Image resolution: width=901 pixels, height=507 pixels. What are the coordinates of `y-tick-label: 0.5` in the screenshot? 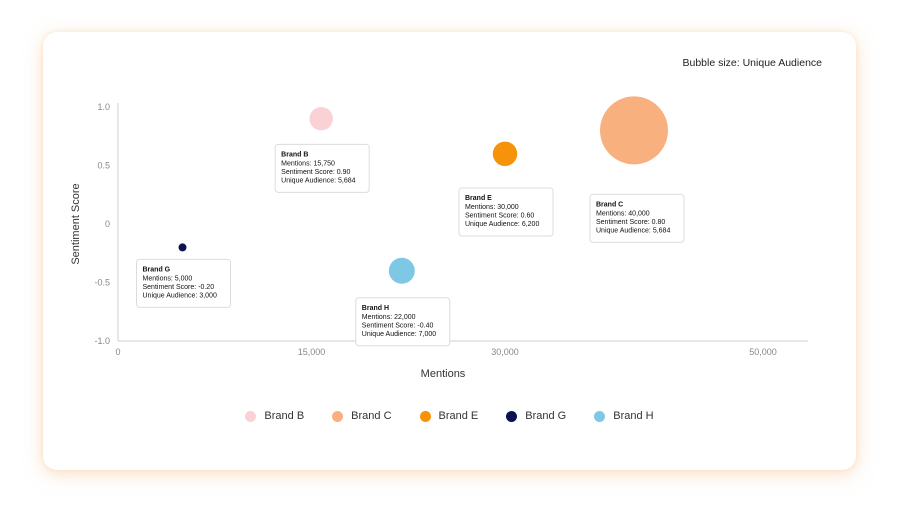 It's located at (103, 166).